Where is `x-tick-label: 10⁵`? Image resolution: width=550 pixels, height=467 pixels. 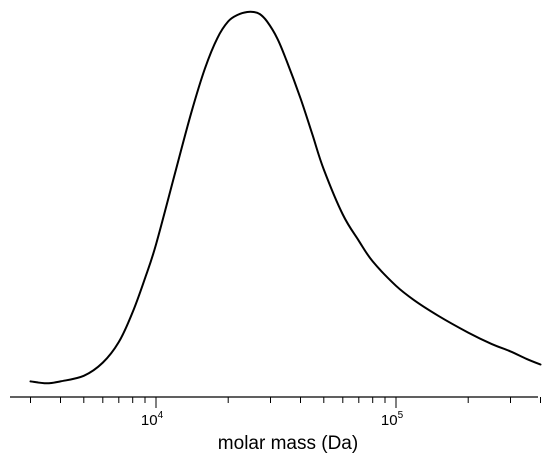
x-tick-label: 10⁵ is located at coordinates (392, 419).